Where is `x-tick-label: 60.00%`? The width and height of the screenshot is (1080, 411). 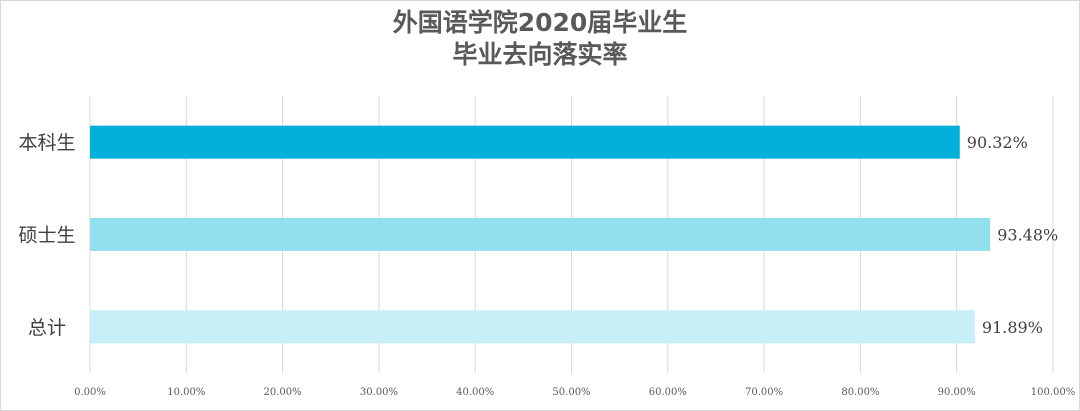 x-tick-label: 60.00% is located at coordinates (668, 392).